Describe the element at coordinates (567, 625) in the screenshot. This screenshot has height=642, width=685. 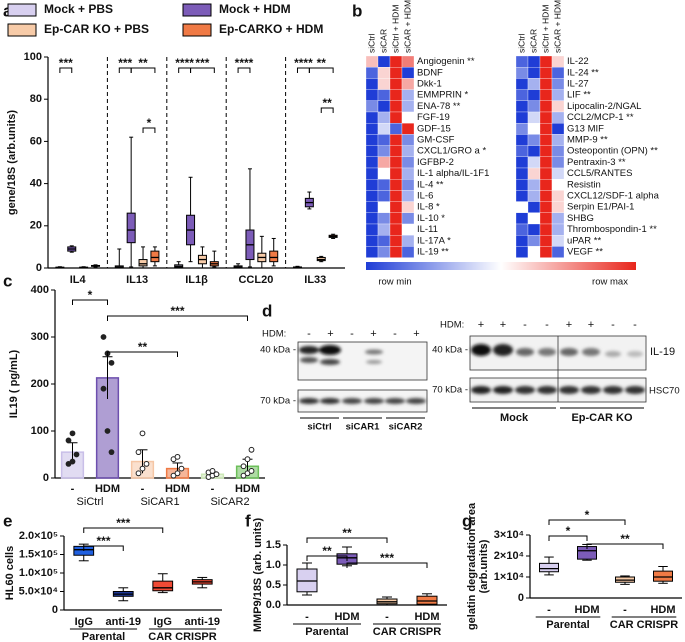
I see `group-label: Parental` at that location.